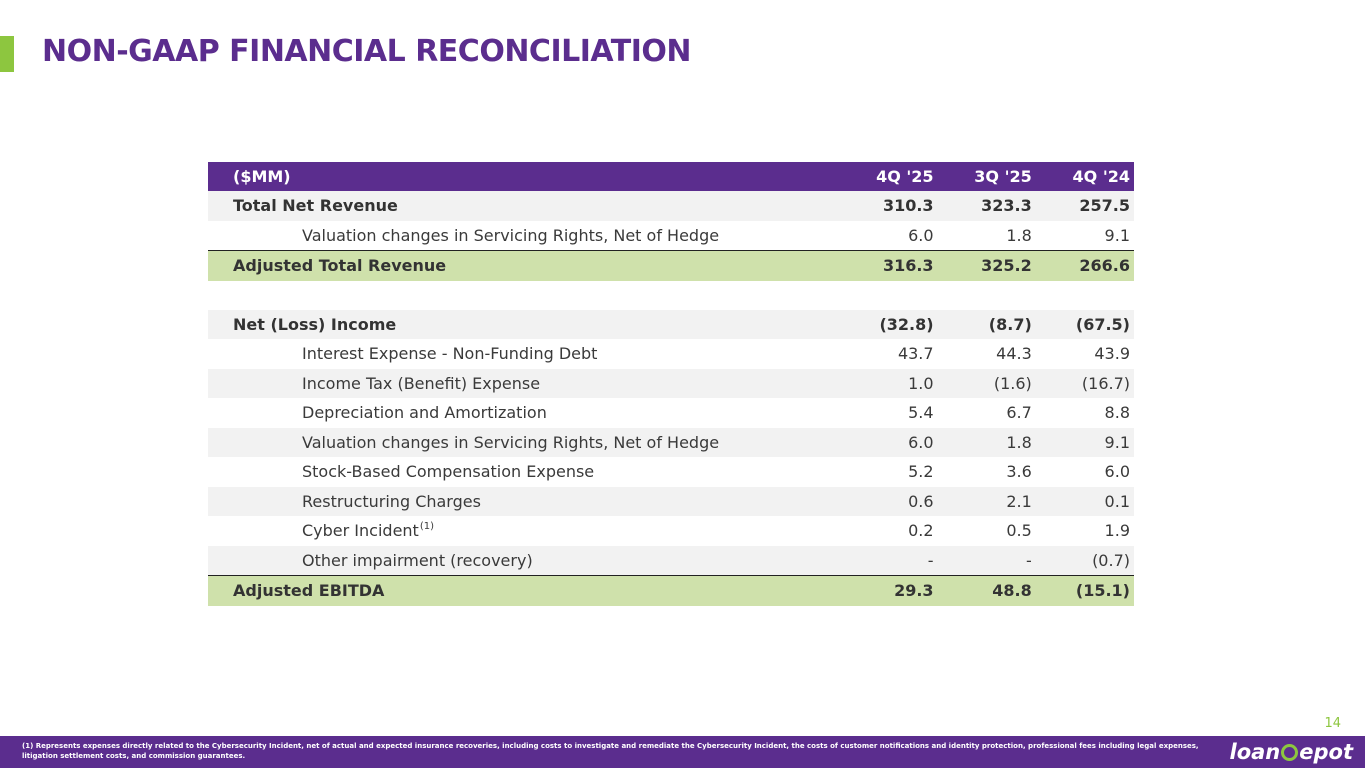 Image resolution: width=1365 pixels, height=768 pixels. I want to click on footnote-ref: (1), so click(426, 527).